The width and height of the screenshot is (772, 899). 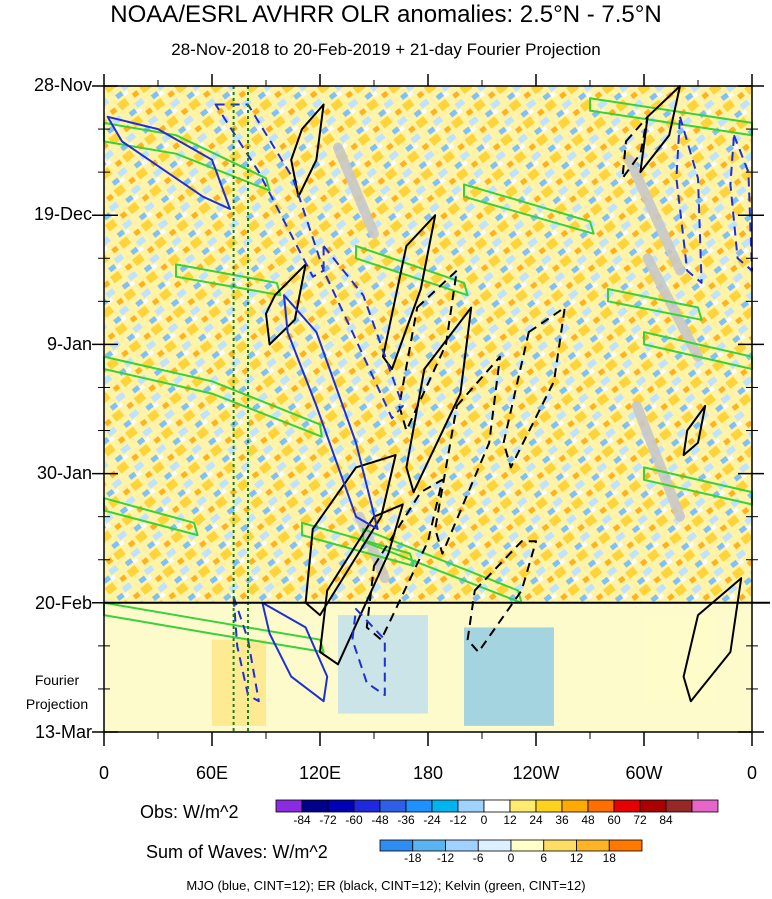 I want to click on obs-colorbar-level-label: -24, so click(x=432, y=820).